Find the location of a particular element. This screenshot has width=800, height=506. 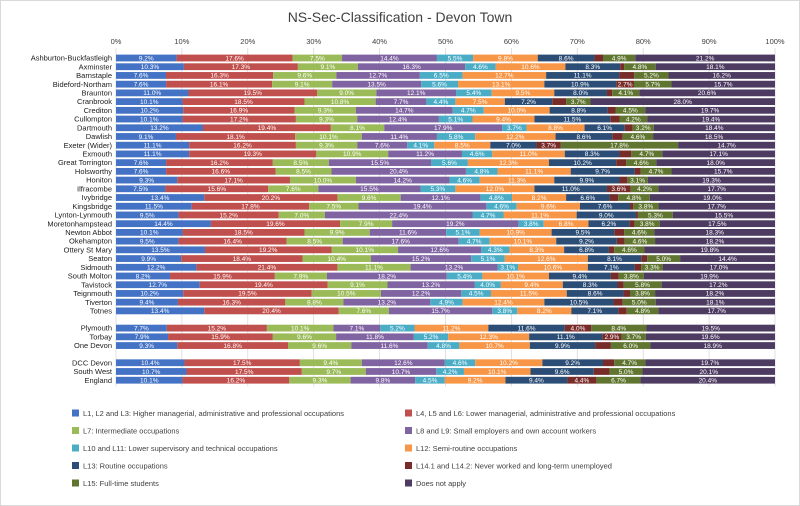

data-label: 5.8% is located at coordinates (642, 285).